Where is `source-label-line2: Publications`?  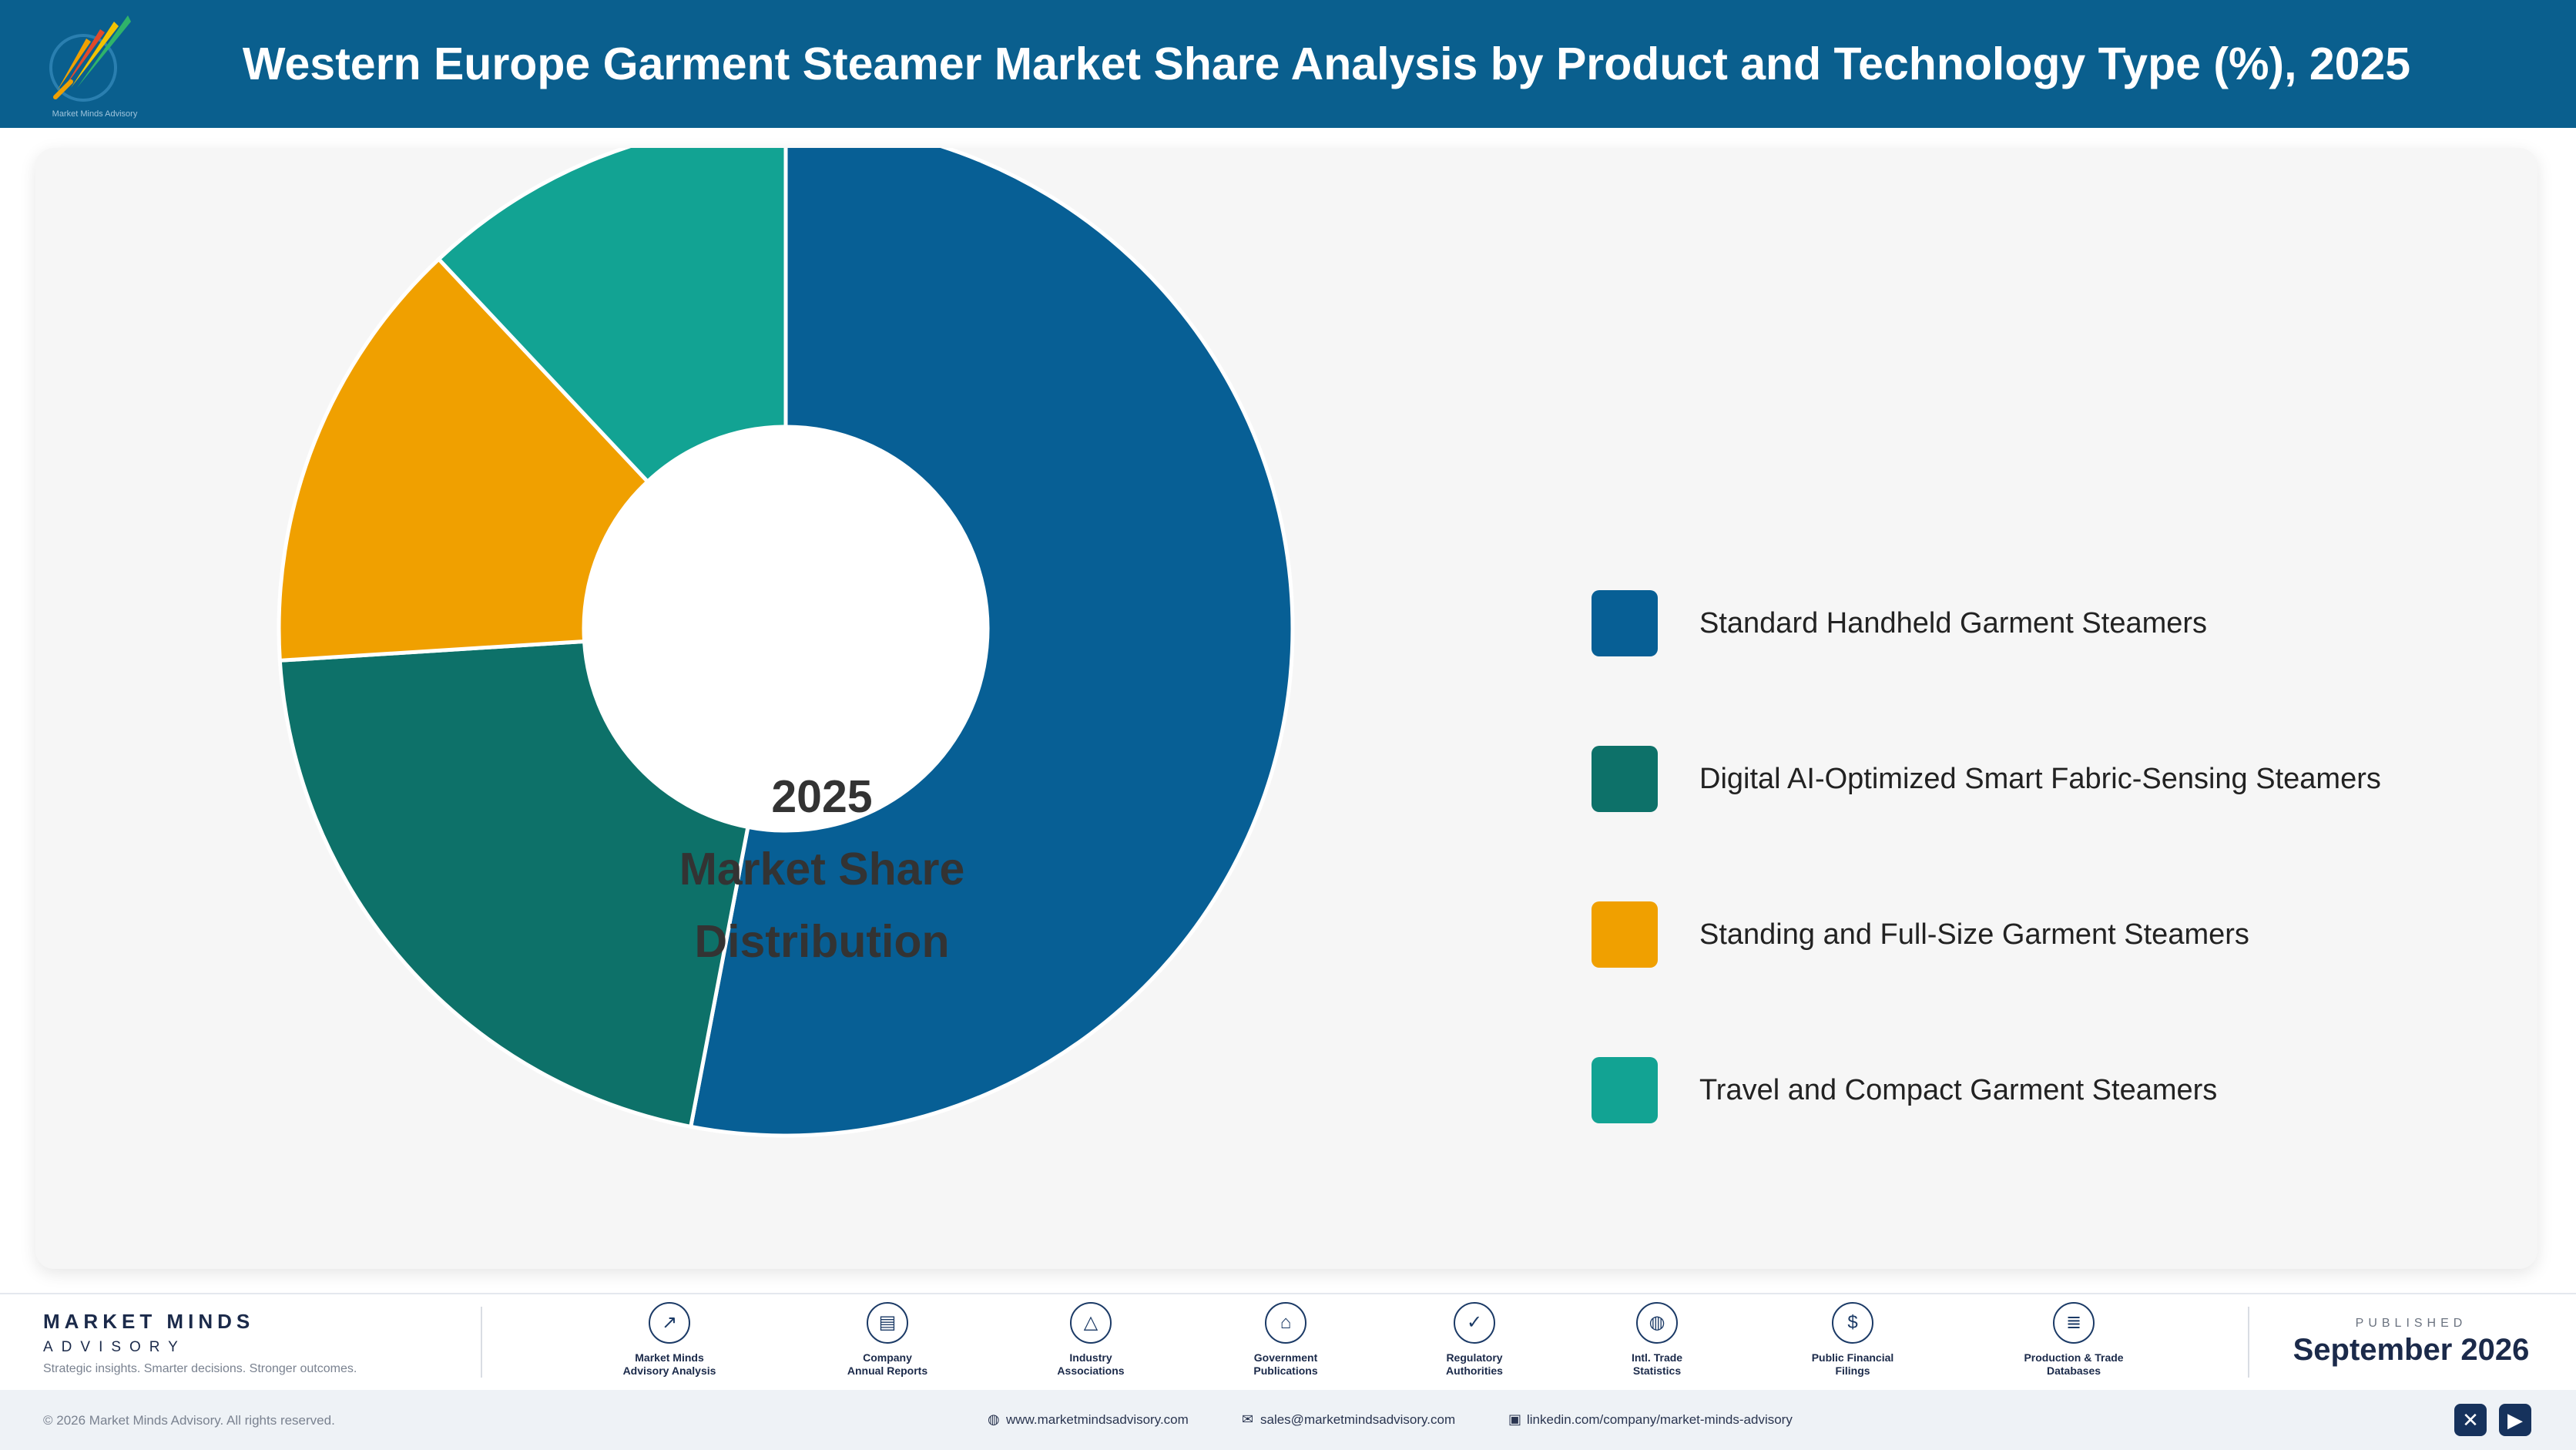
source-label-line2: Publications is located at coordinates (1285, 1370).